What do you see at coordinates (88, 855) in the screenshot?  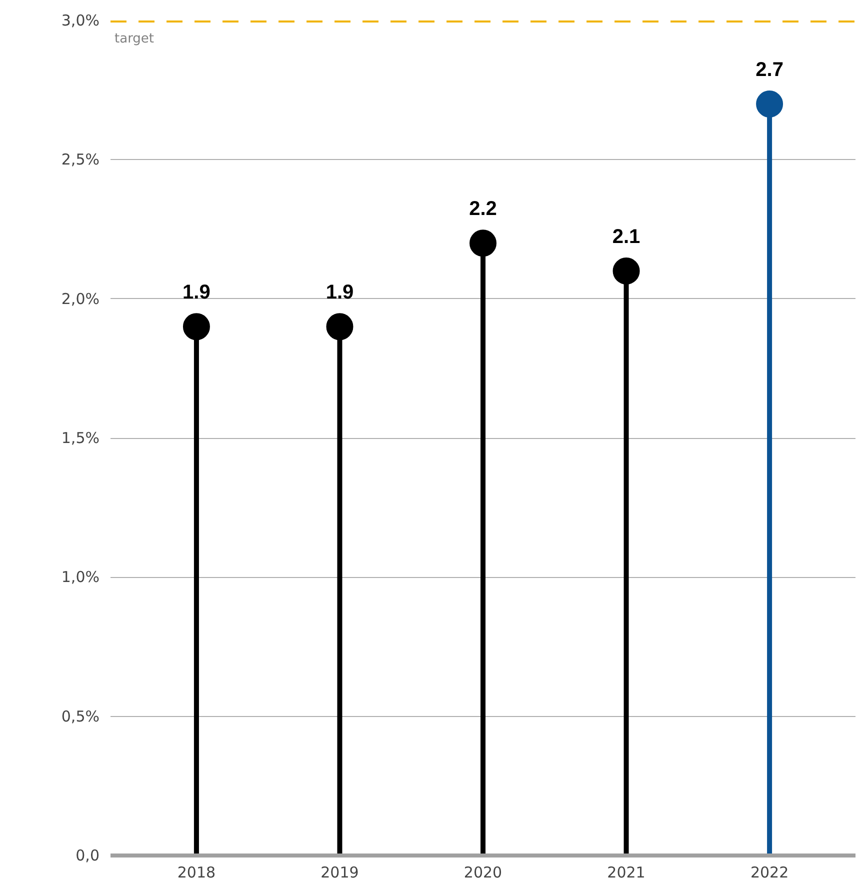 I see `y-tick-label: 0,0` at bounding box center [88, 855].